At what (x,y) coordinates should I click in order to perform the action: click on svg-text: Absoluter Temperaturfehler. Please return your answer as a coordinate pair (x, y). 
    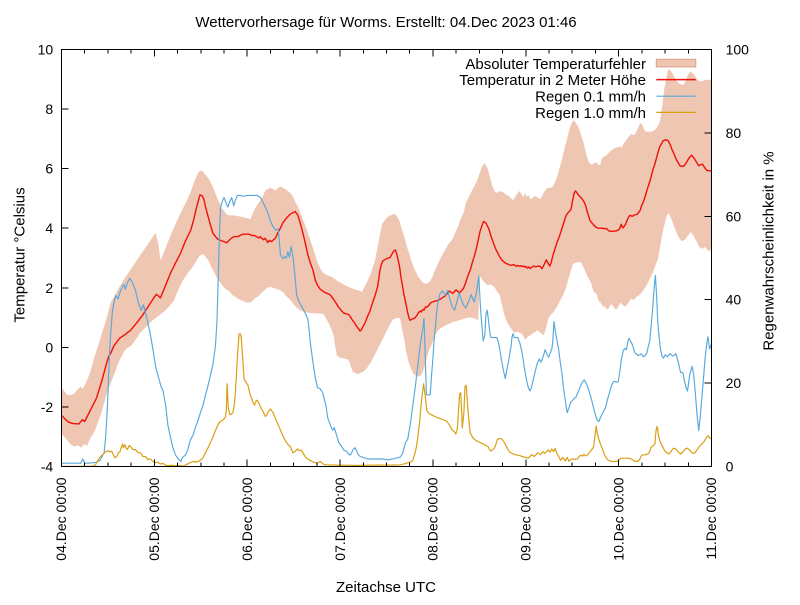
    Looking at the image, I should click on (555, 64).